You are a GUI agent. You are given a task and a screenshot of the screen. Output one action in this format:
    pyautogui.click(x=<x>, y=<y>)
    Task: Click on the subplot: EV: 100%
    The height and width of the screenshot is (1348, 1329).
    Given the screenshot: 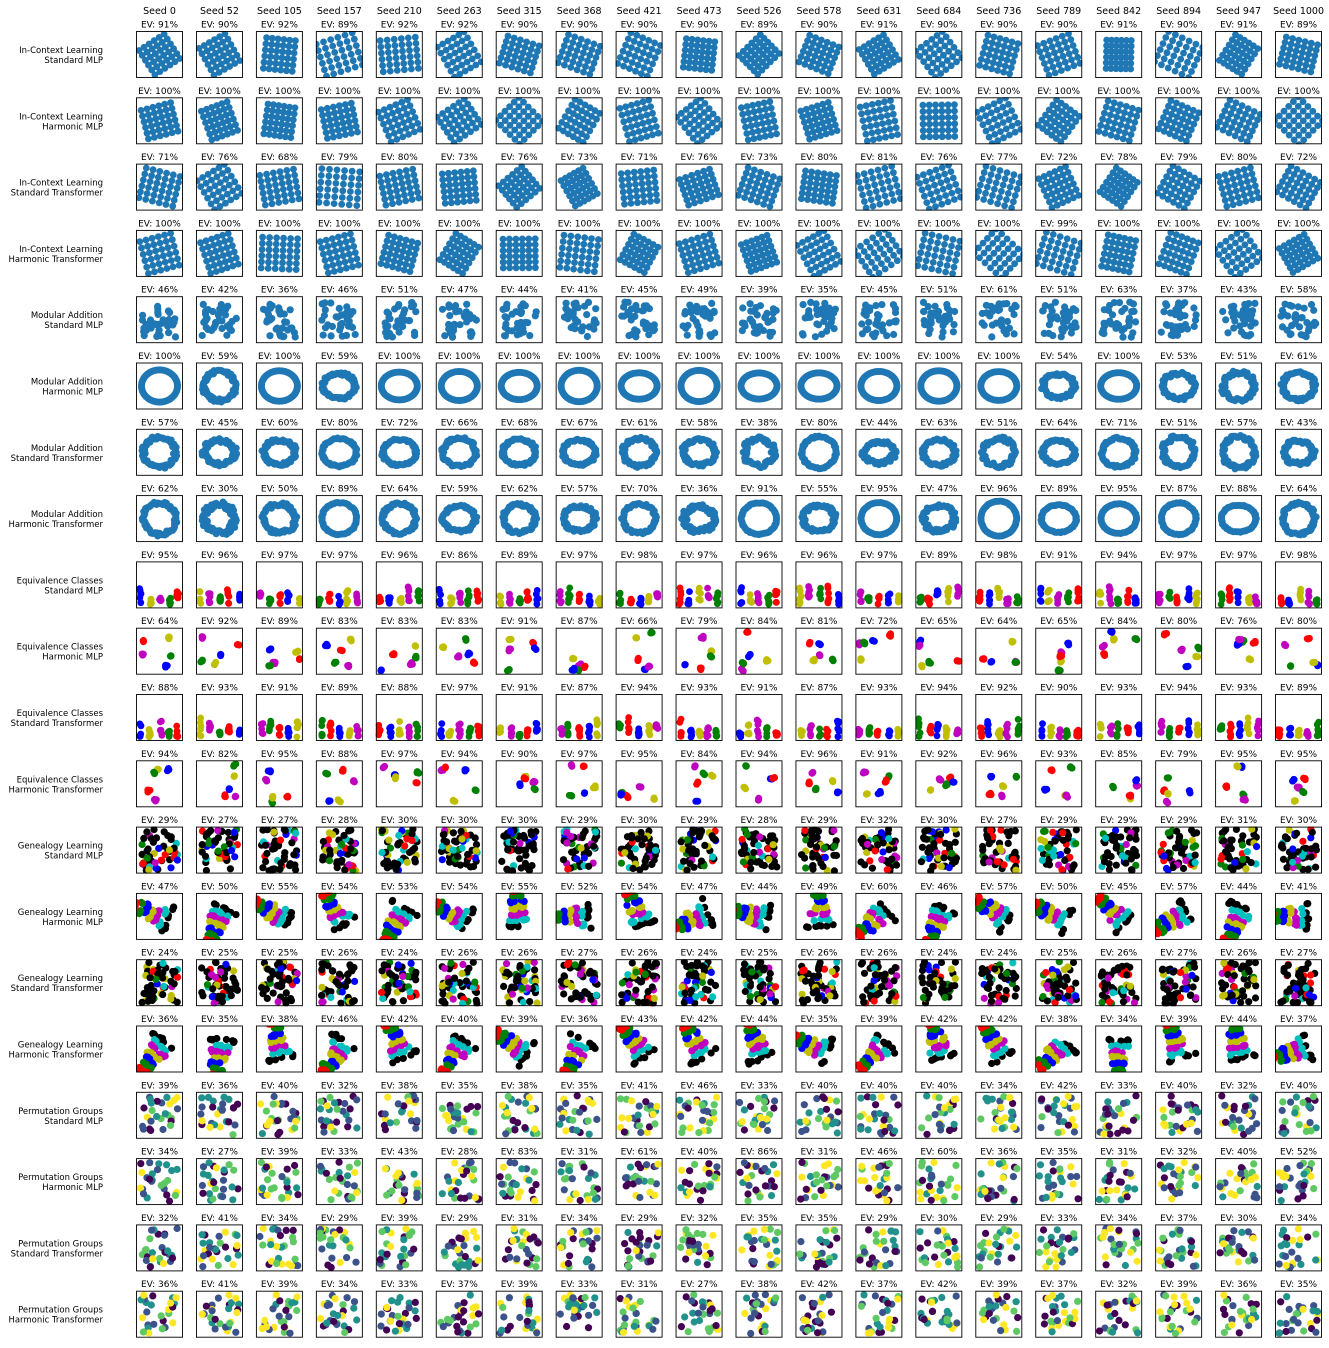 What is the action you would take?
    pyautogui.click(x=1119, y=116)
    